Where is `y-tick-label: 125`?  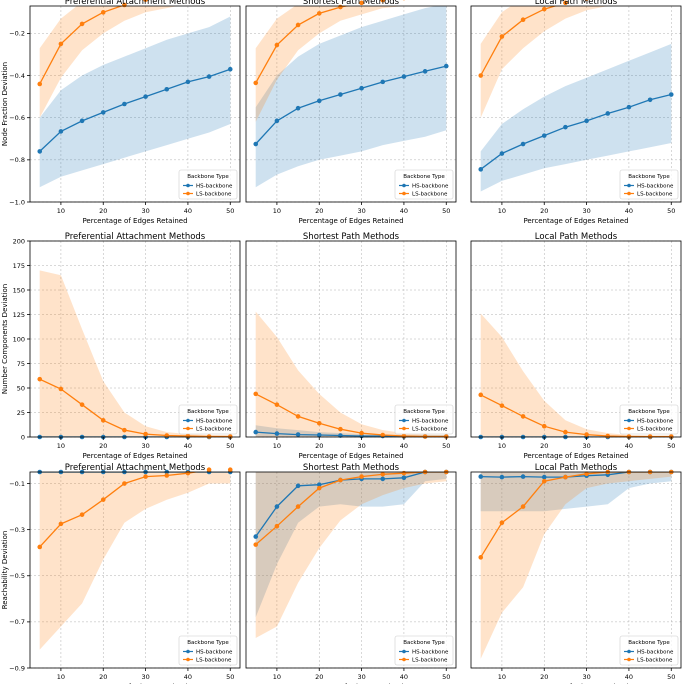
y-tick-label: 125 is located at coordinates (19, 315).